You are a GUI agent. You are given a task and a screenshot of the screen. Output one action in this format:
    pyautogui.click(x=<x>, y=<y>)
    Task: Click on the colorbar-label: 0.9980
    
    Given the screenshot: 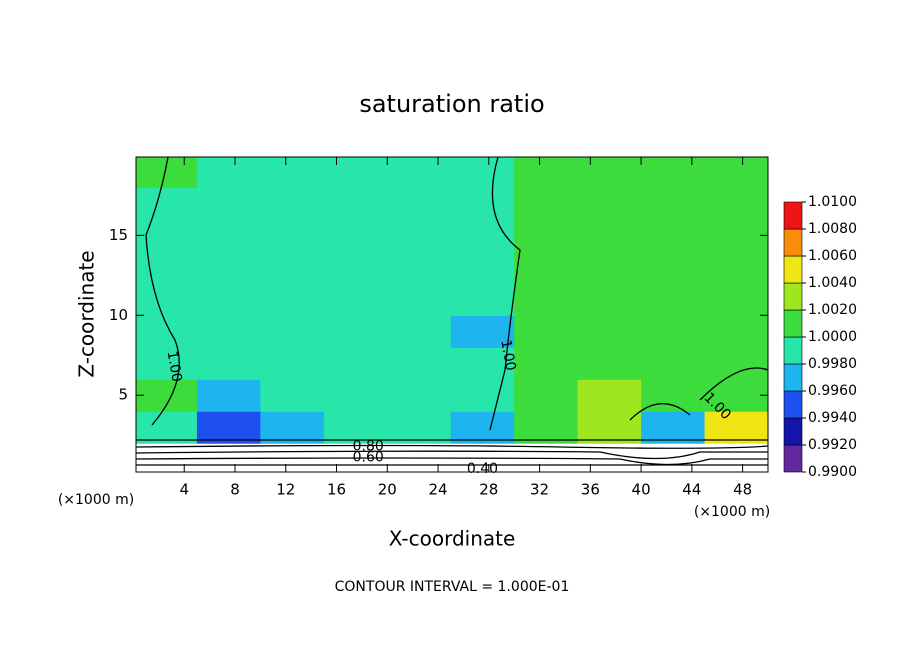 What is the action you would take?
    pyautogui.click(x=832, y=364)
    